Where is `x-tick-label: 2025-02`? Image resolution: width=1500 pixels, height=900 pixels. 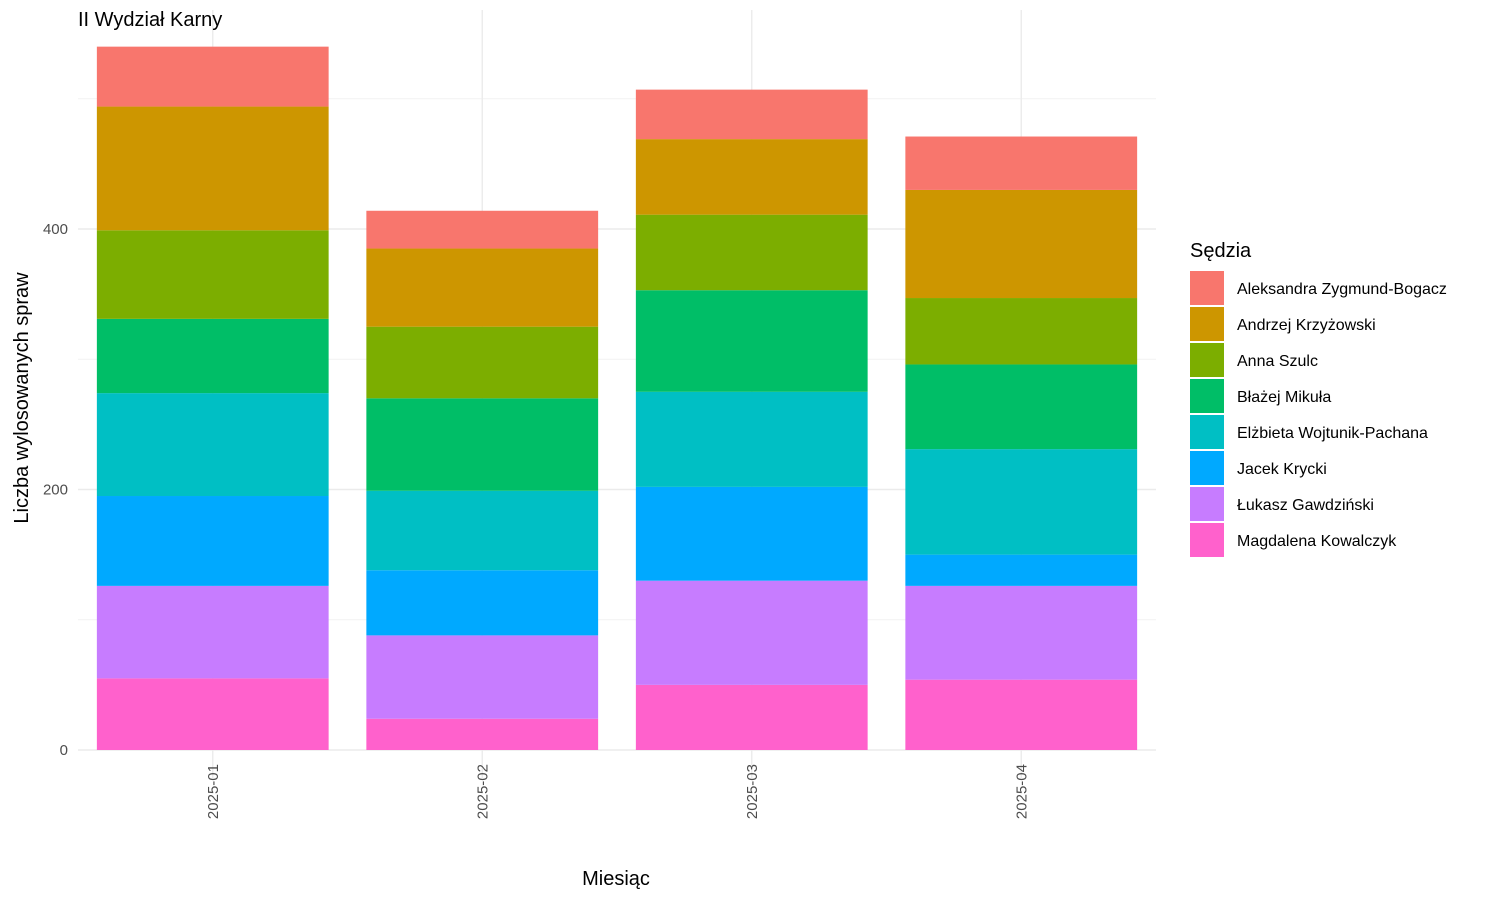 x-tick-label: 2025-02 is located at coordinates (482, 791).